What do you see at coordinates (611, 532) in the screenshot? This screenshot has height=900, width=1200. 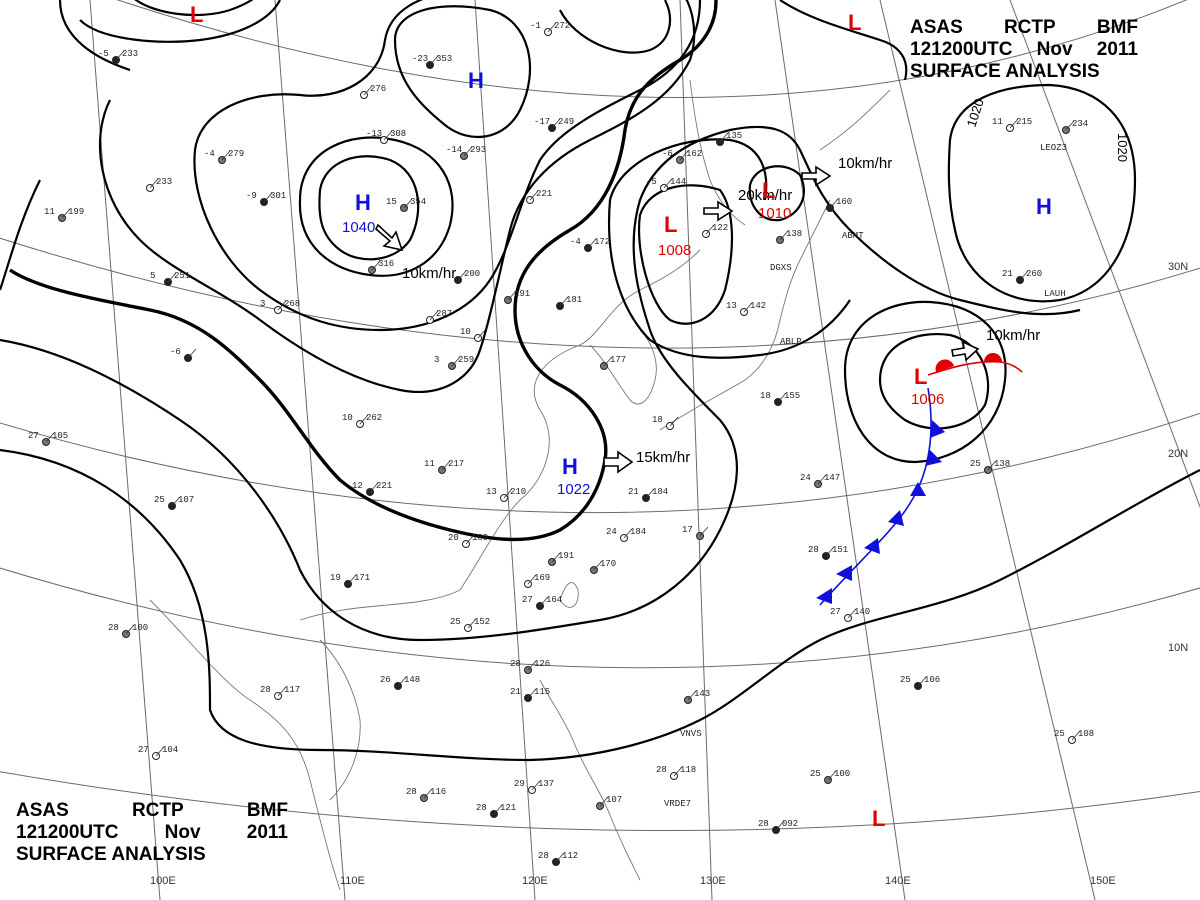 I see `station-temperature: 24` at bounding box center [611, 532].